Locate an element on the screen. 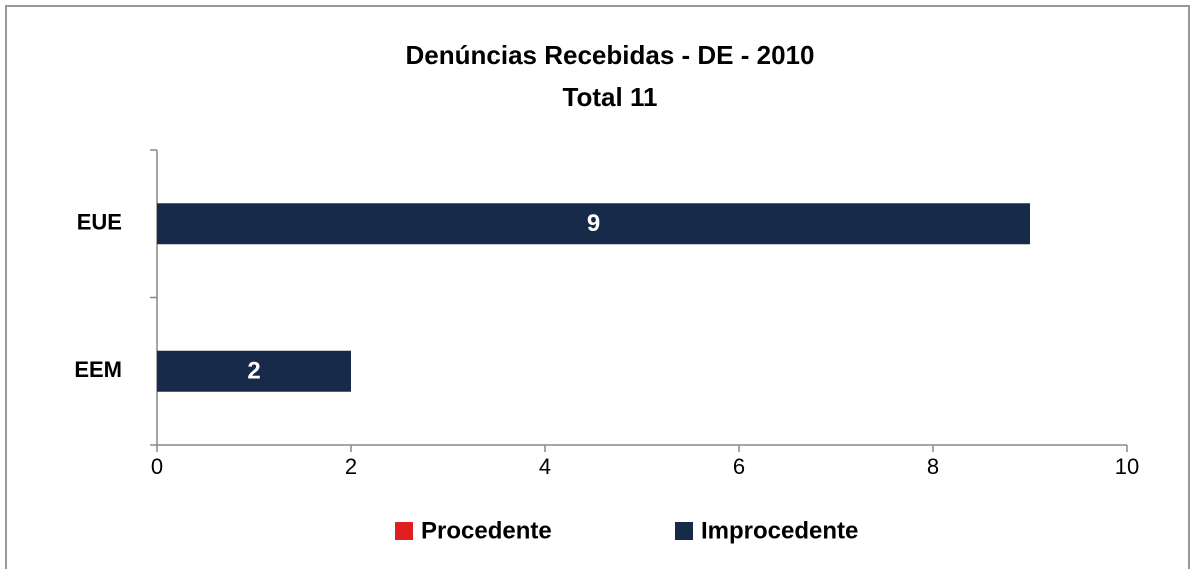 The width and height of the screenshot is (1195, 569). chart-subtitle: Total 11 is located at coordinates (610, 97).